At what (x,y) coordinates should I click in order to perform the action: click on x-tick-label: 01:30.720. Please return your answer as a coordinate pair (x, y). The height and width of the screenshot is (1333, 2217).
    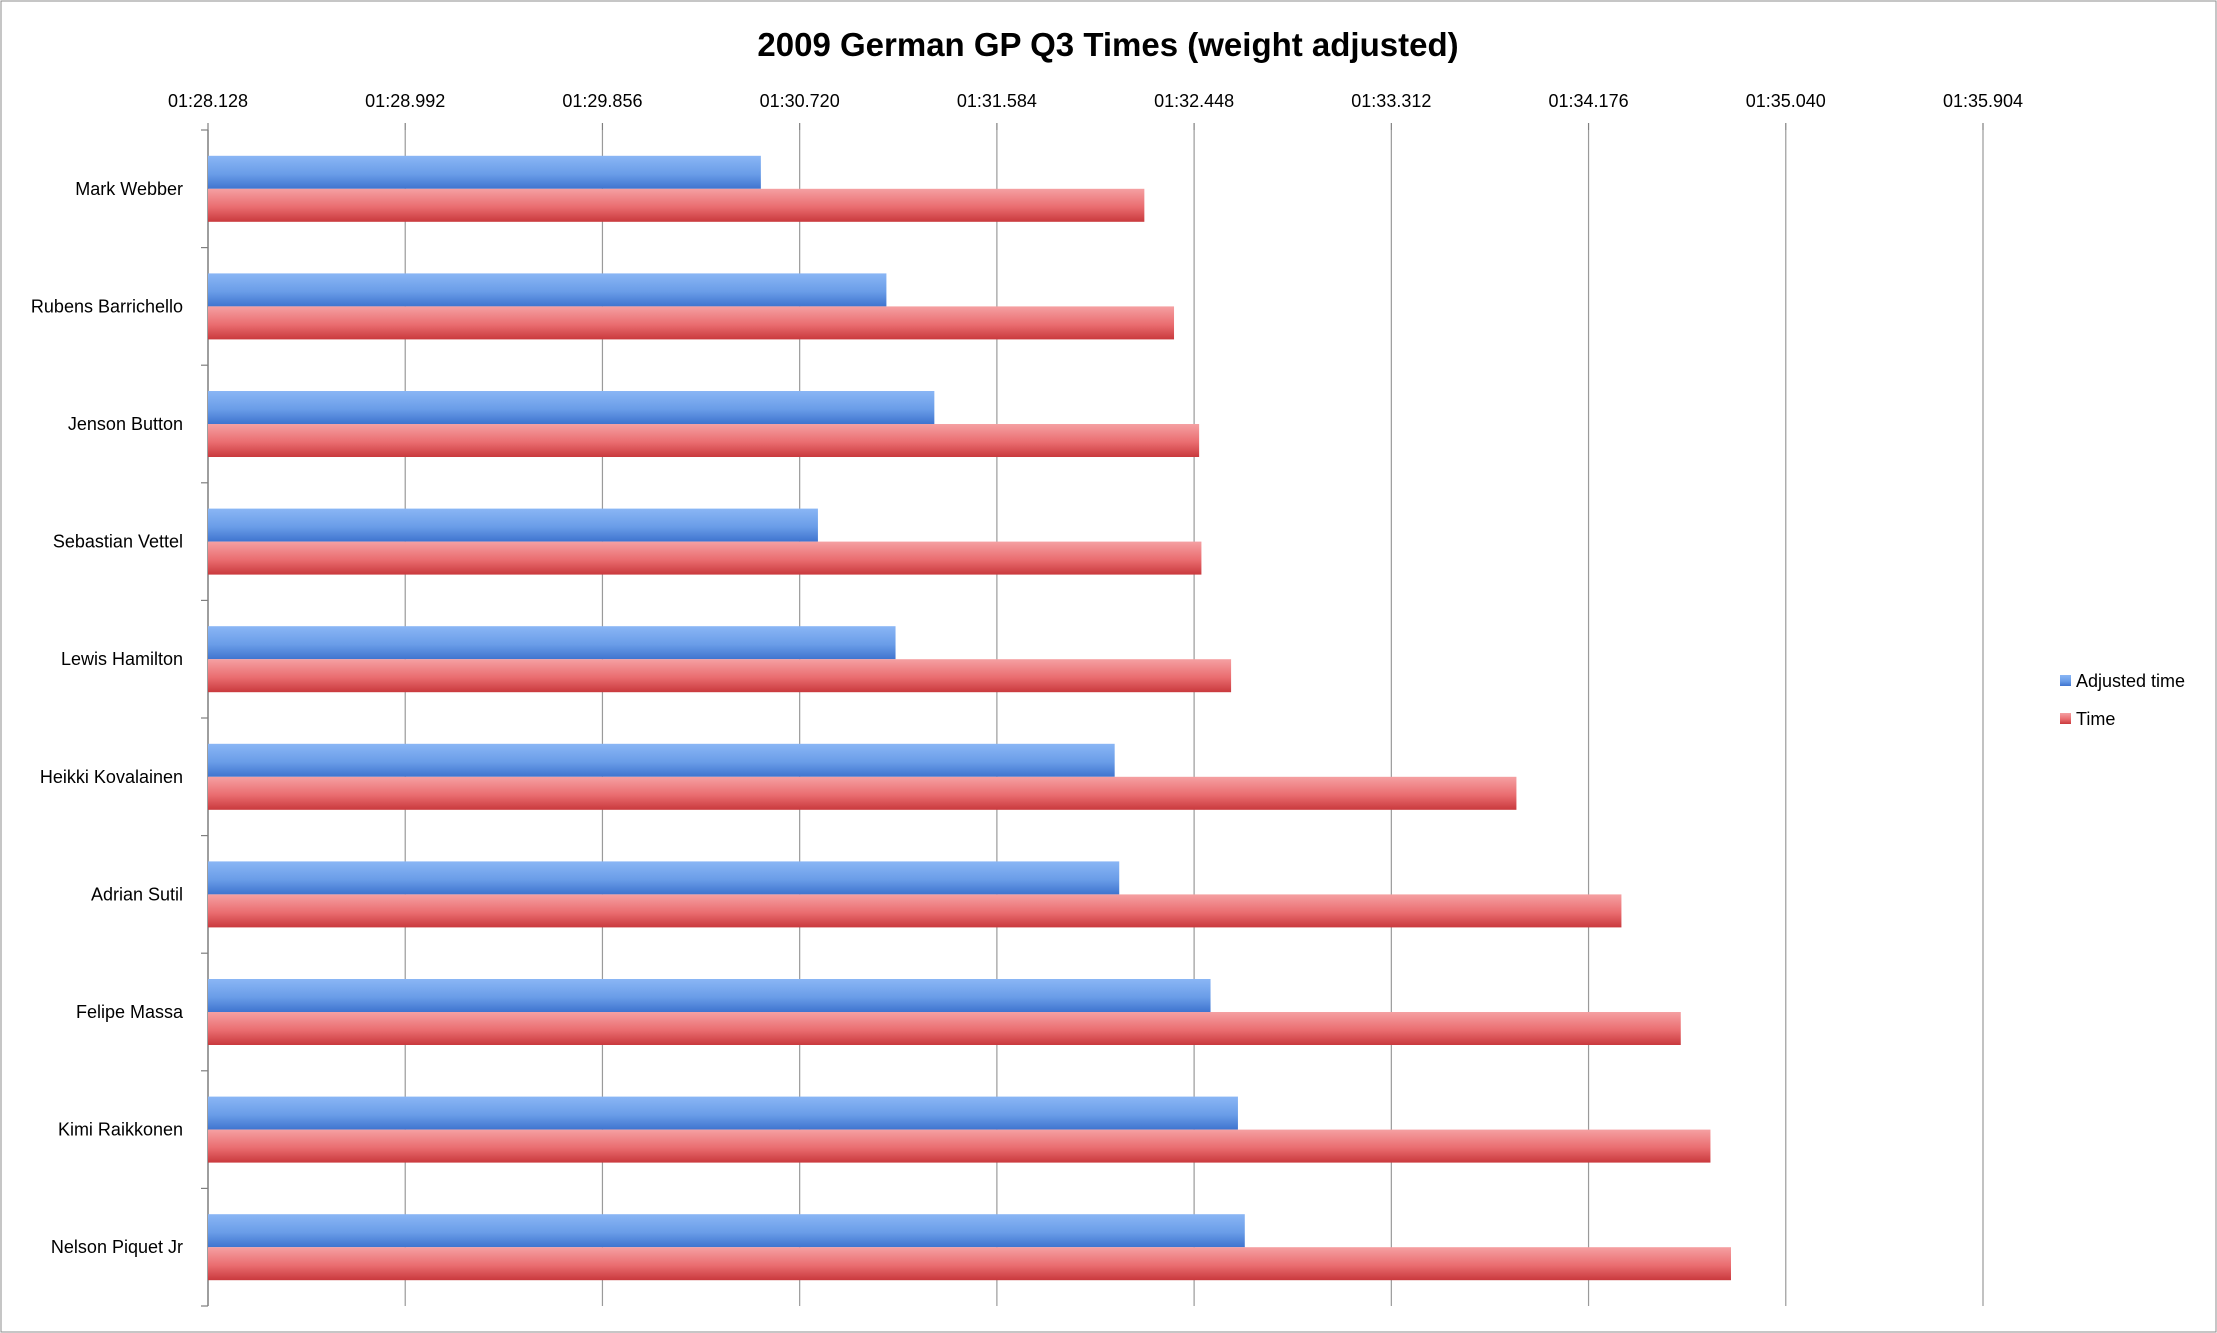
    Looking at the image, I should click on (800, 101).